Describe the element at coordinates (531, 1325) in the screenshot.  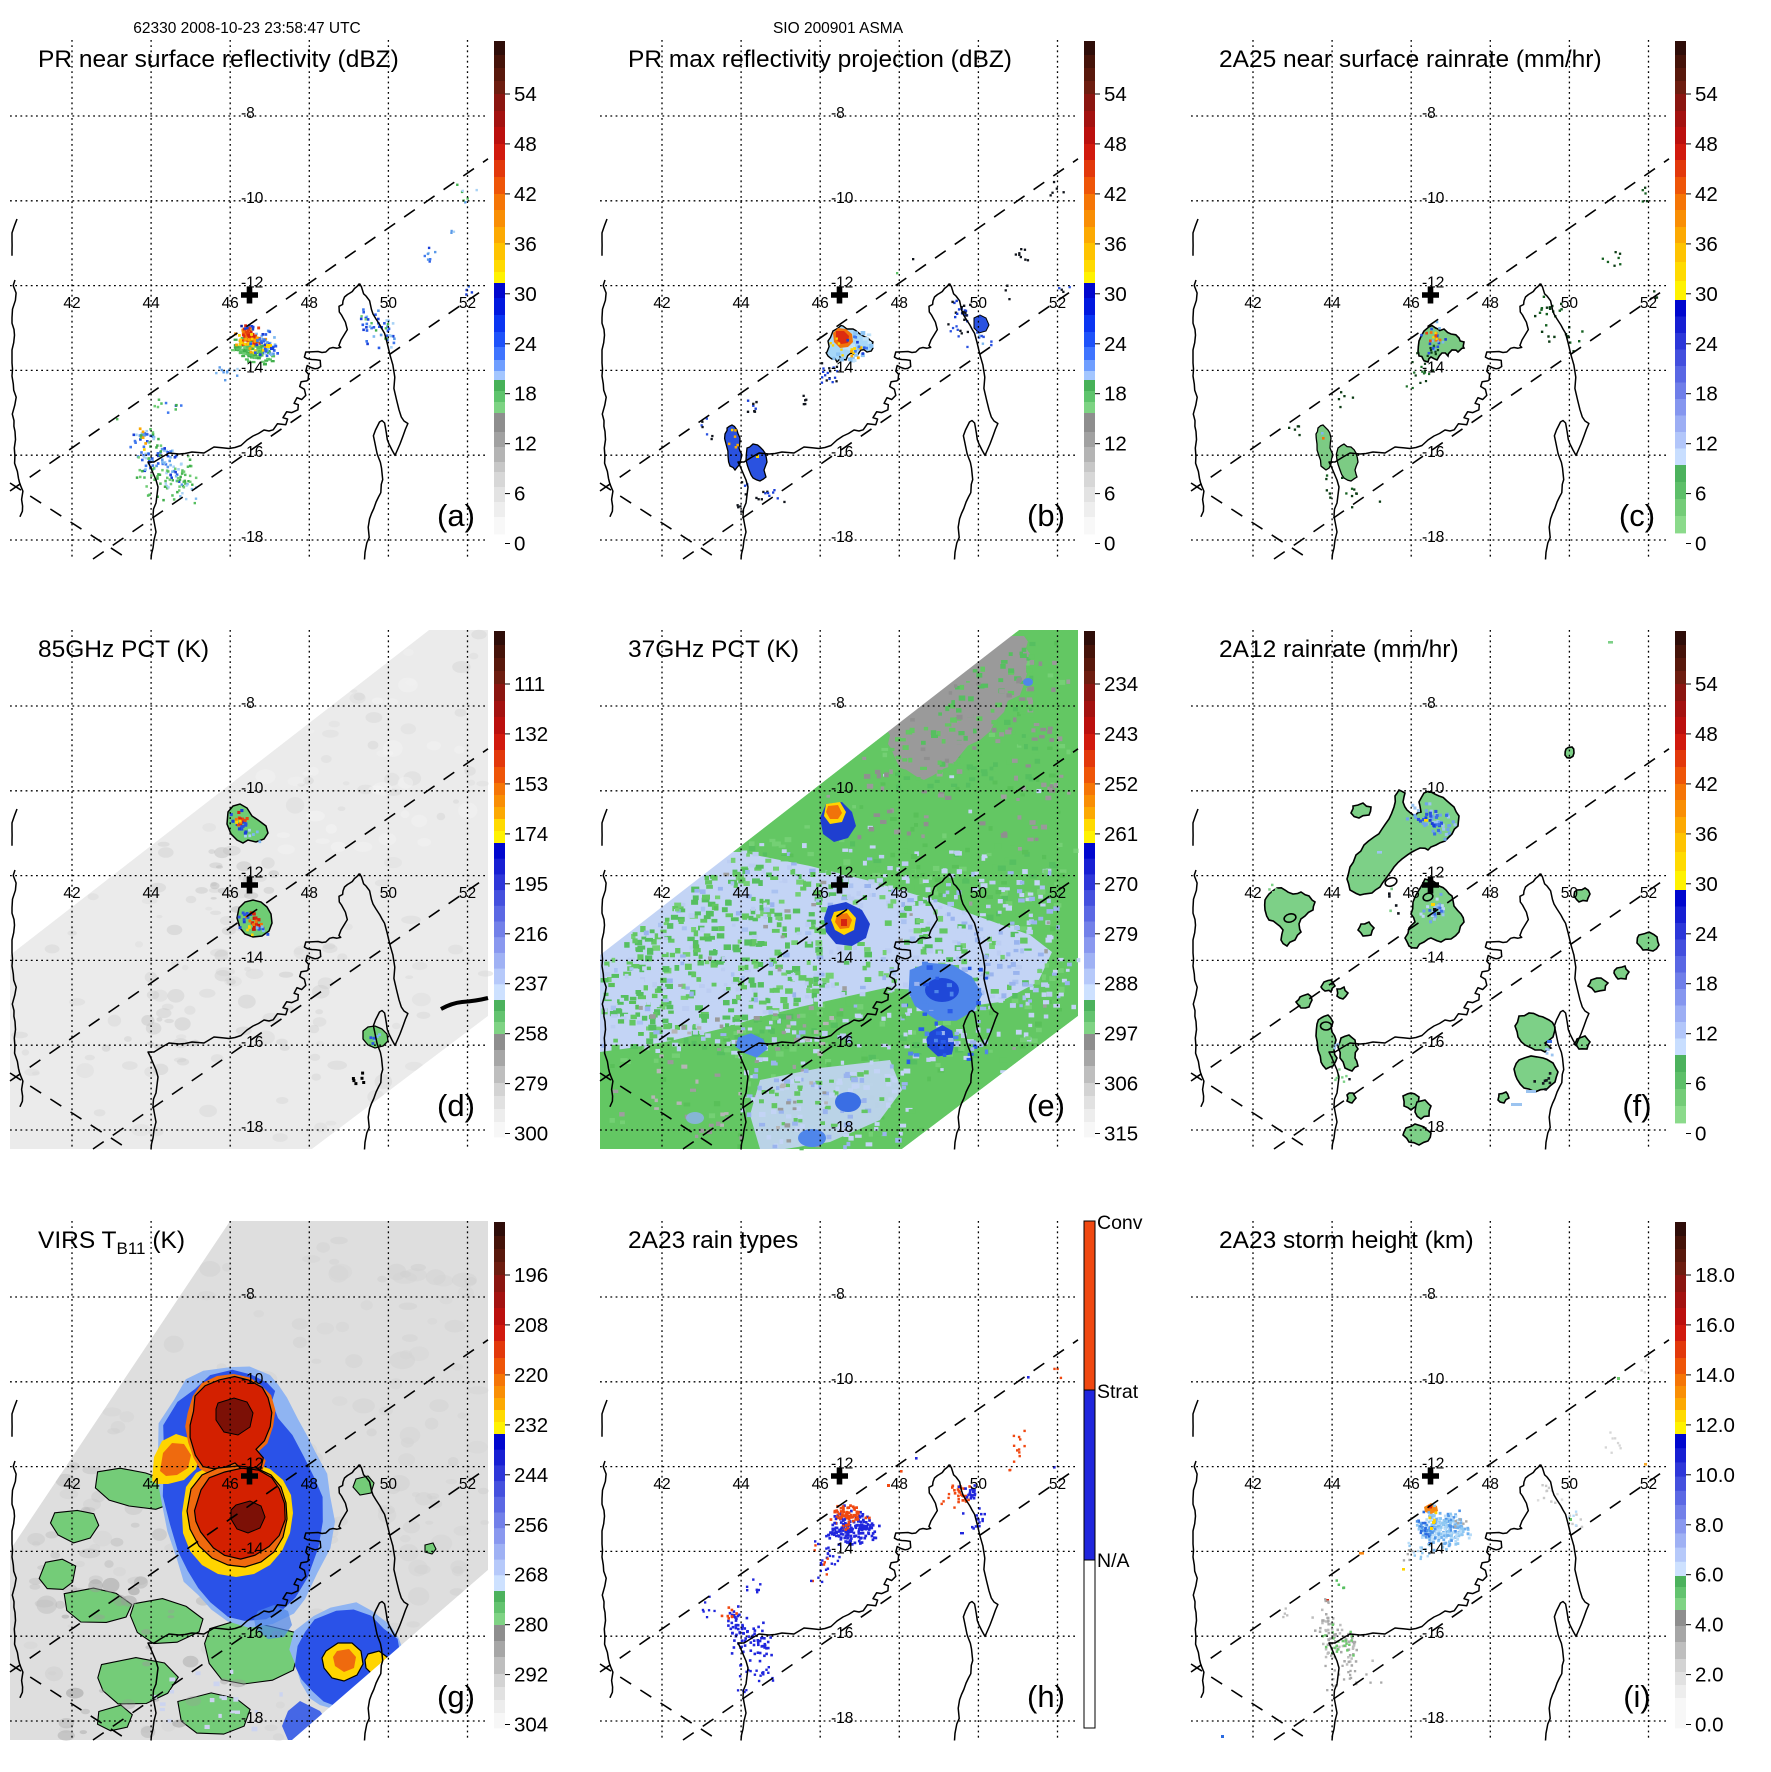
I see `svg-text: 208` at that location.